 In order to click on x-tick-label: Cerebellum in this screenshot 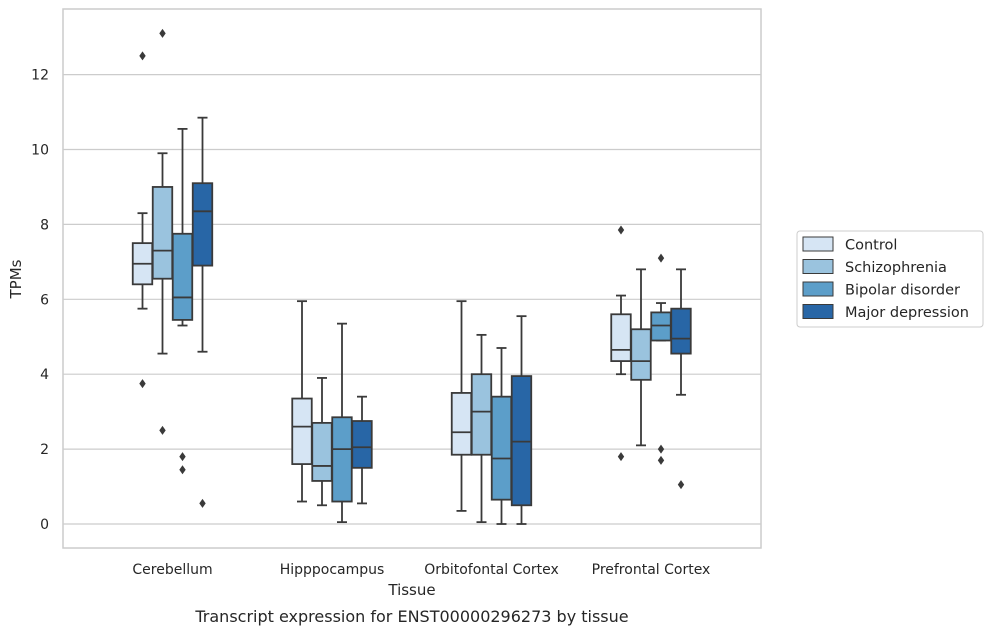, I will do `click(172, 570)`.